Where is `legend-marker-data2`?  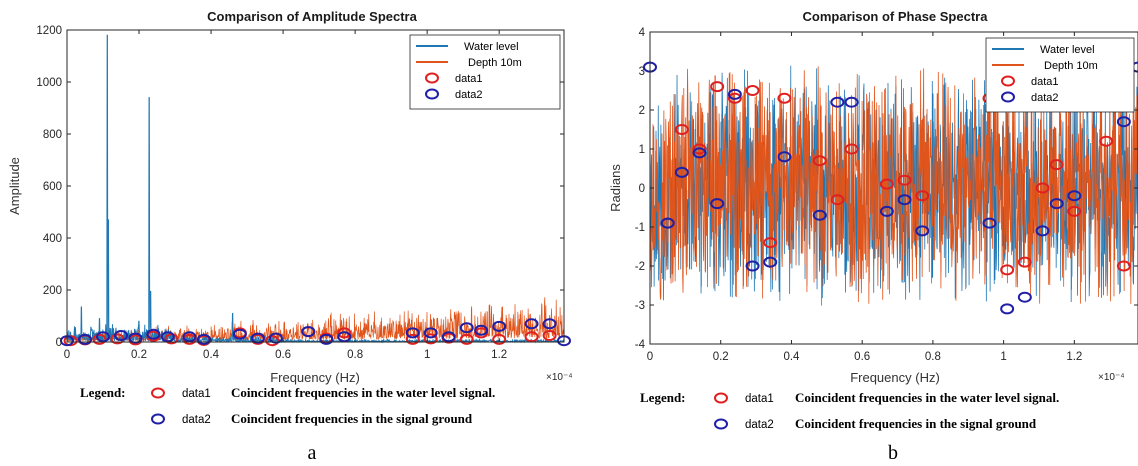 legend-marker-data2 is located at coordinates (1008, 97).